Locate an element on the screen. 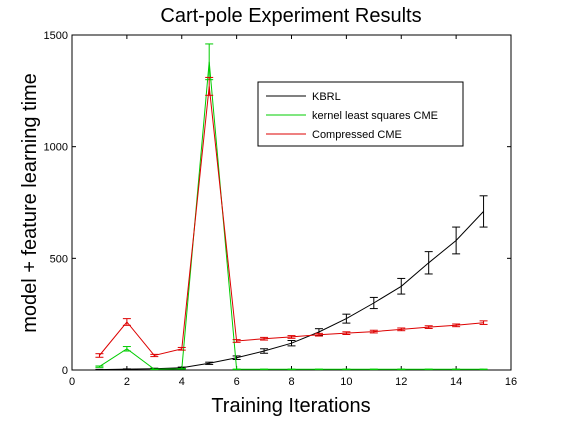  legend-label: KBRL is located at coordinates (326, 97).